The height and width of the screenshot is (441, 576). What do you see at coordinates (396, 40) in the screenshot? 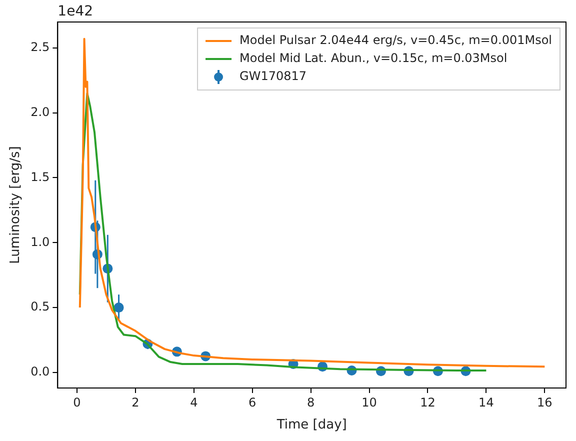
I see `legend-label: Model Pulsar 2.04e44 erg/s, v=0.45c, m=0.001Msol` at bounding box center [396, 40].